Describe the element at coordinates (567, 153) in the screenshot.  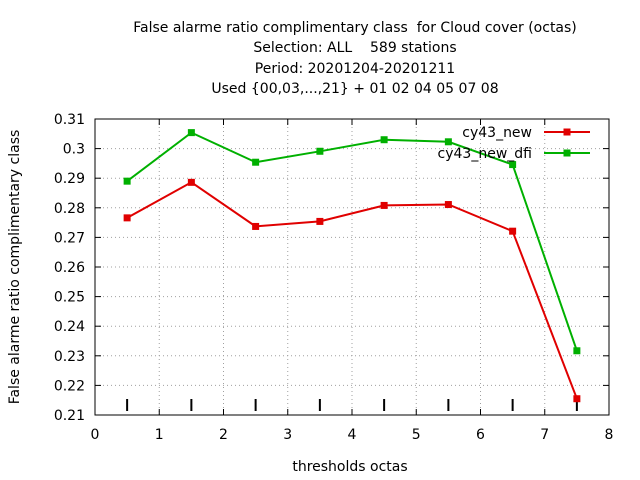
I see `legend-marker-cy43_new_dfi` at that location.